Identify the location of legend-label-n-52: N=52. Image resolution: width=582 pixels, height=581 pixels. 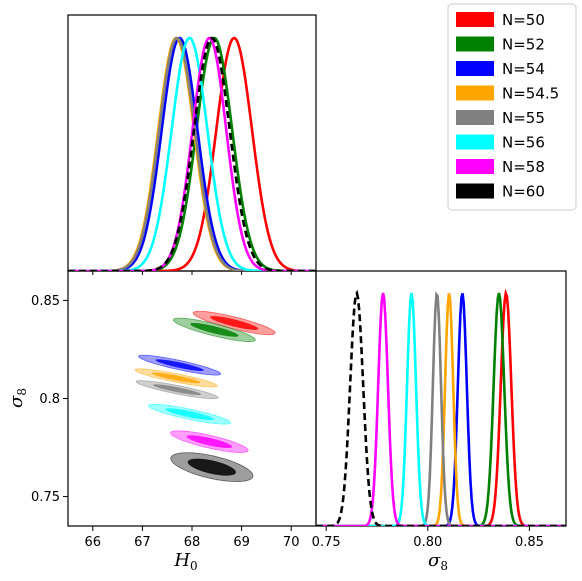
(523, 45).